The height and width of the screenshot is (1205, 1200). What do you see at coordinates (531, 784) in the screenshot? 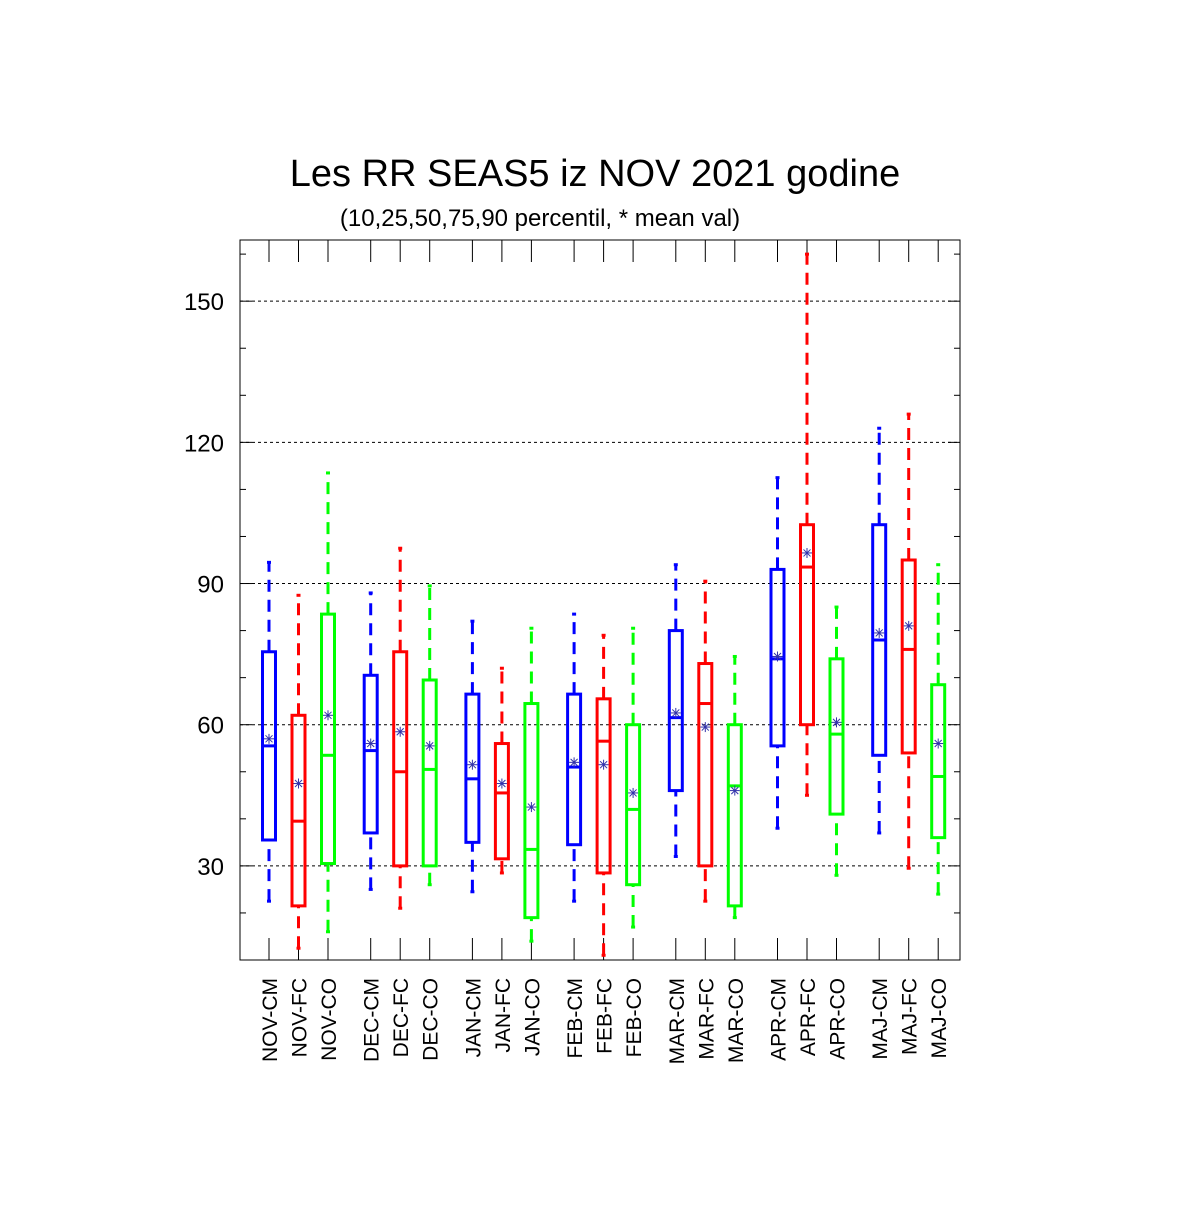
I see `box-jan-co` at bounding box center [531, 784].